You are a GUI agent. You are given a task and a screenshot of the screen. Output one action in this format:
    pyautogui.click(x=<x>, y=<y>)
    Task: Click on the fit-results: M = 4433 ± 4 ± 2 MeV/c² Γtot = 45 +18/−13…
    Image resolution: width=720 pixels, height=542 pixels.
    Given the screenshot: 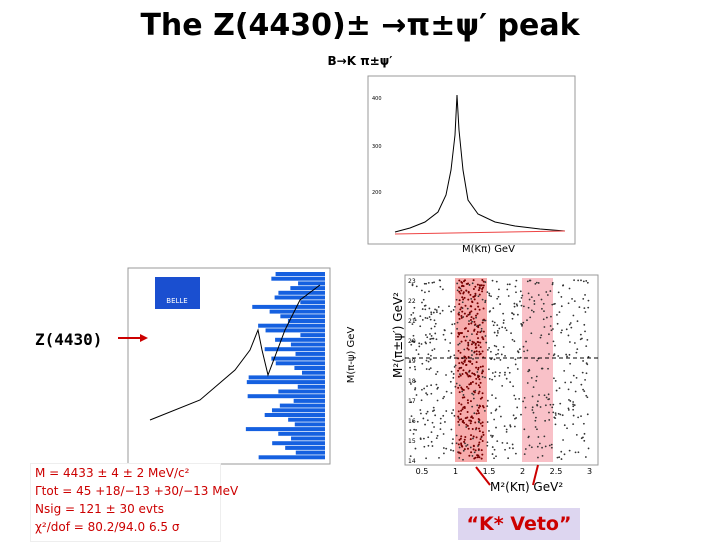 What is the action you would take?
    pyautogui.click(x=134, y=502)
    